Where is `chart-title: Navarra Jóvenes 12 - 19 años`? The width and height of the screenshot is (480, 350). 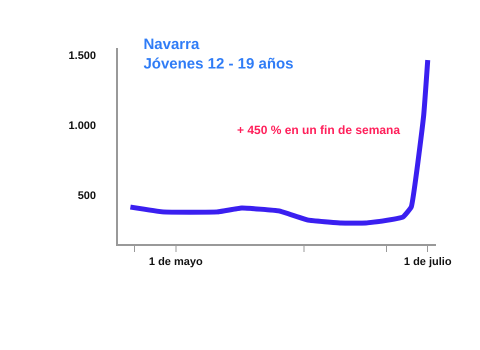
chart-title: Navarra Jóvenes 12 - 19 años is located at coordinates (218, 54).